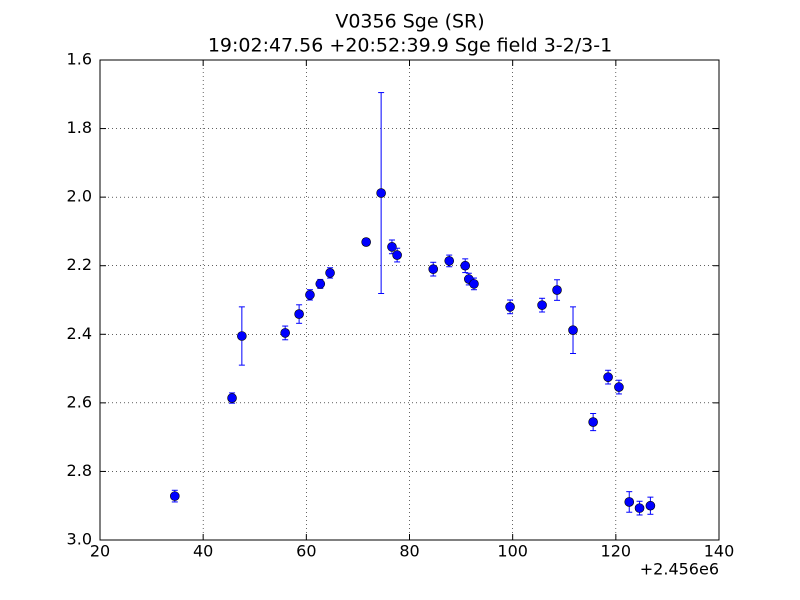  Describe the element at coordinates (79, 127) in the screenshot. I see `y-tick-label: 1.8` at that location.